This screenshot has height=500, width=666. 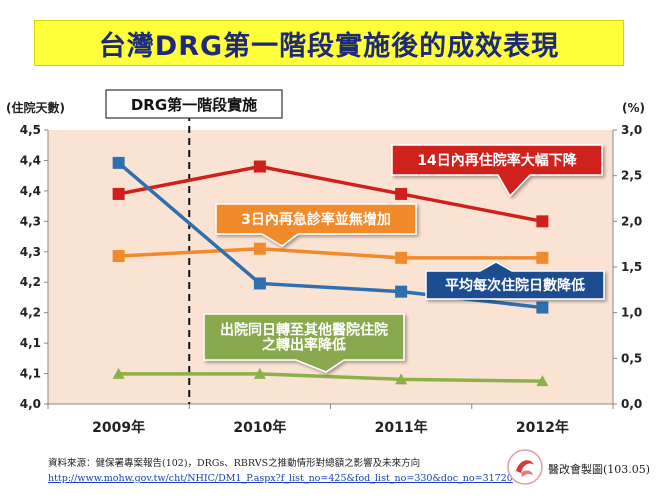 What do you see at coordinates (631, 130) in the screenshot?
I see `right-tick-label: 3,0` at bounding box center [631, 130].